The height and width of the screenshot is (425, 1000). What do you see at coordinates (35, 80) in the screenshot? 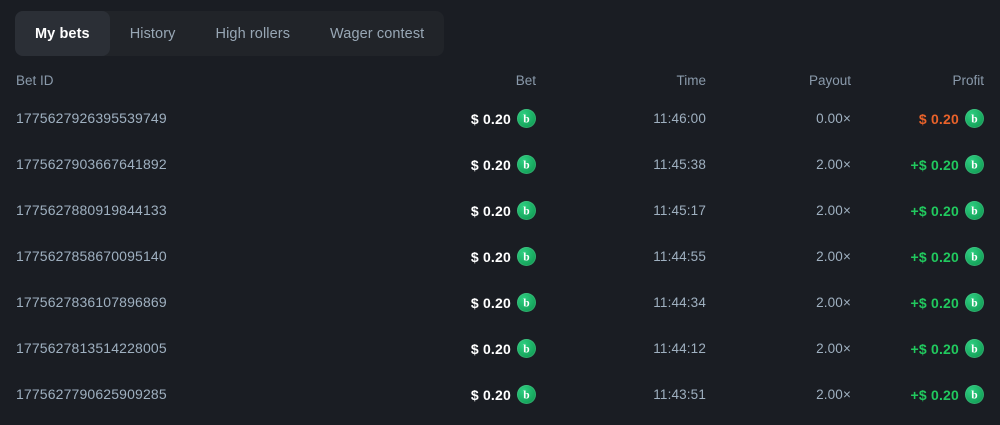
I see `column-header-bet-id: Bet ID` at bounding box center [35, 80].